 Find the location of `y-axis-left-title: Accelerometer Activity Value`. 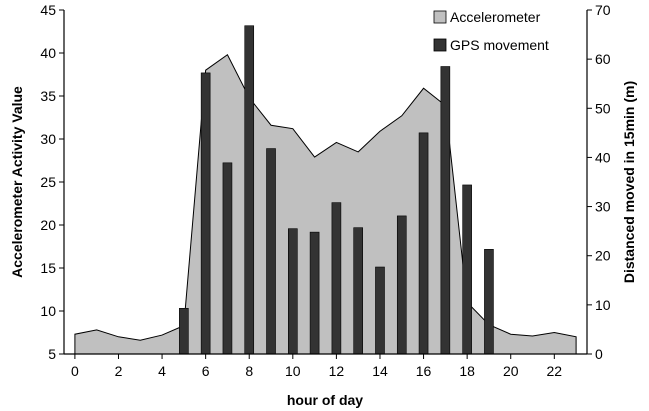

y-axis-left-title: Accelerometer Activity Value is located at coordinates (17, 182).